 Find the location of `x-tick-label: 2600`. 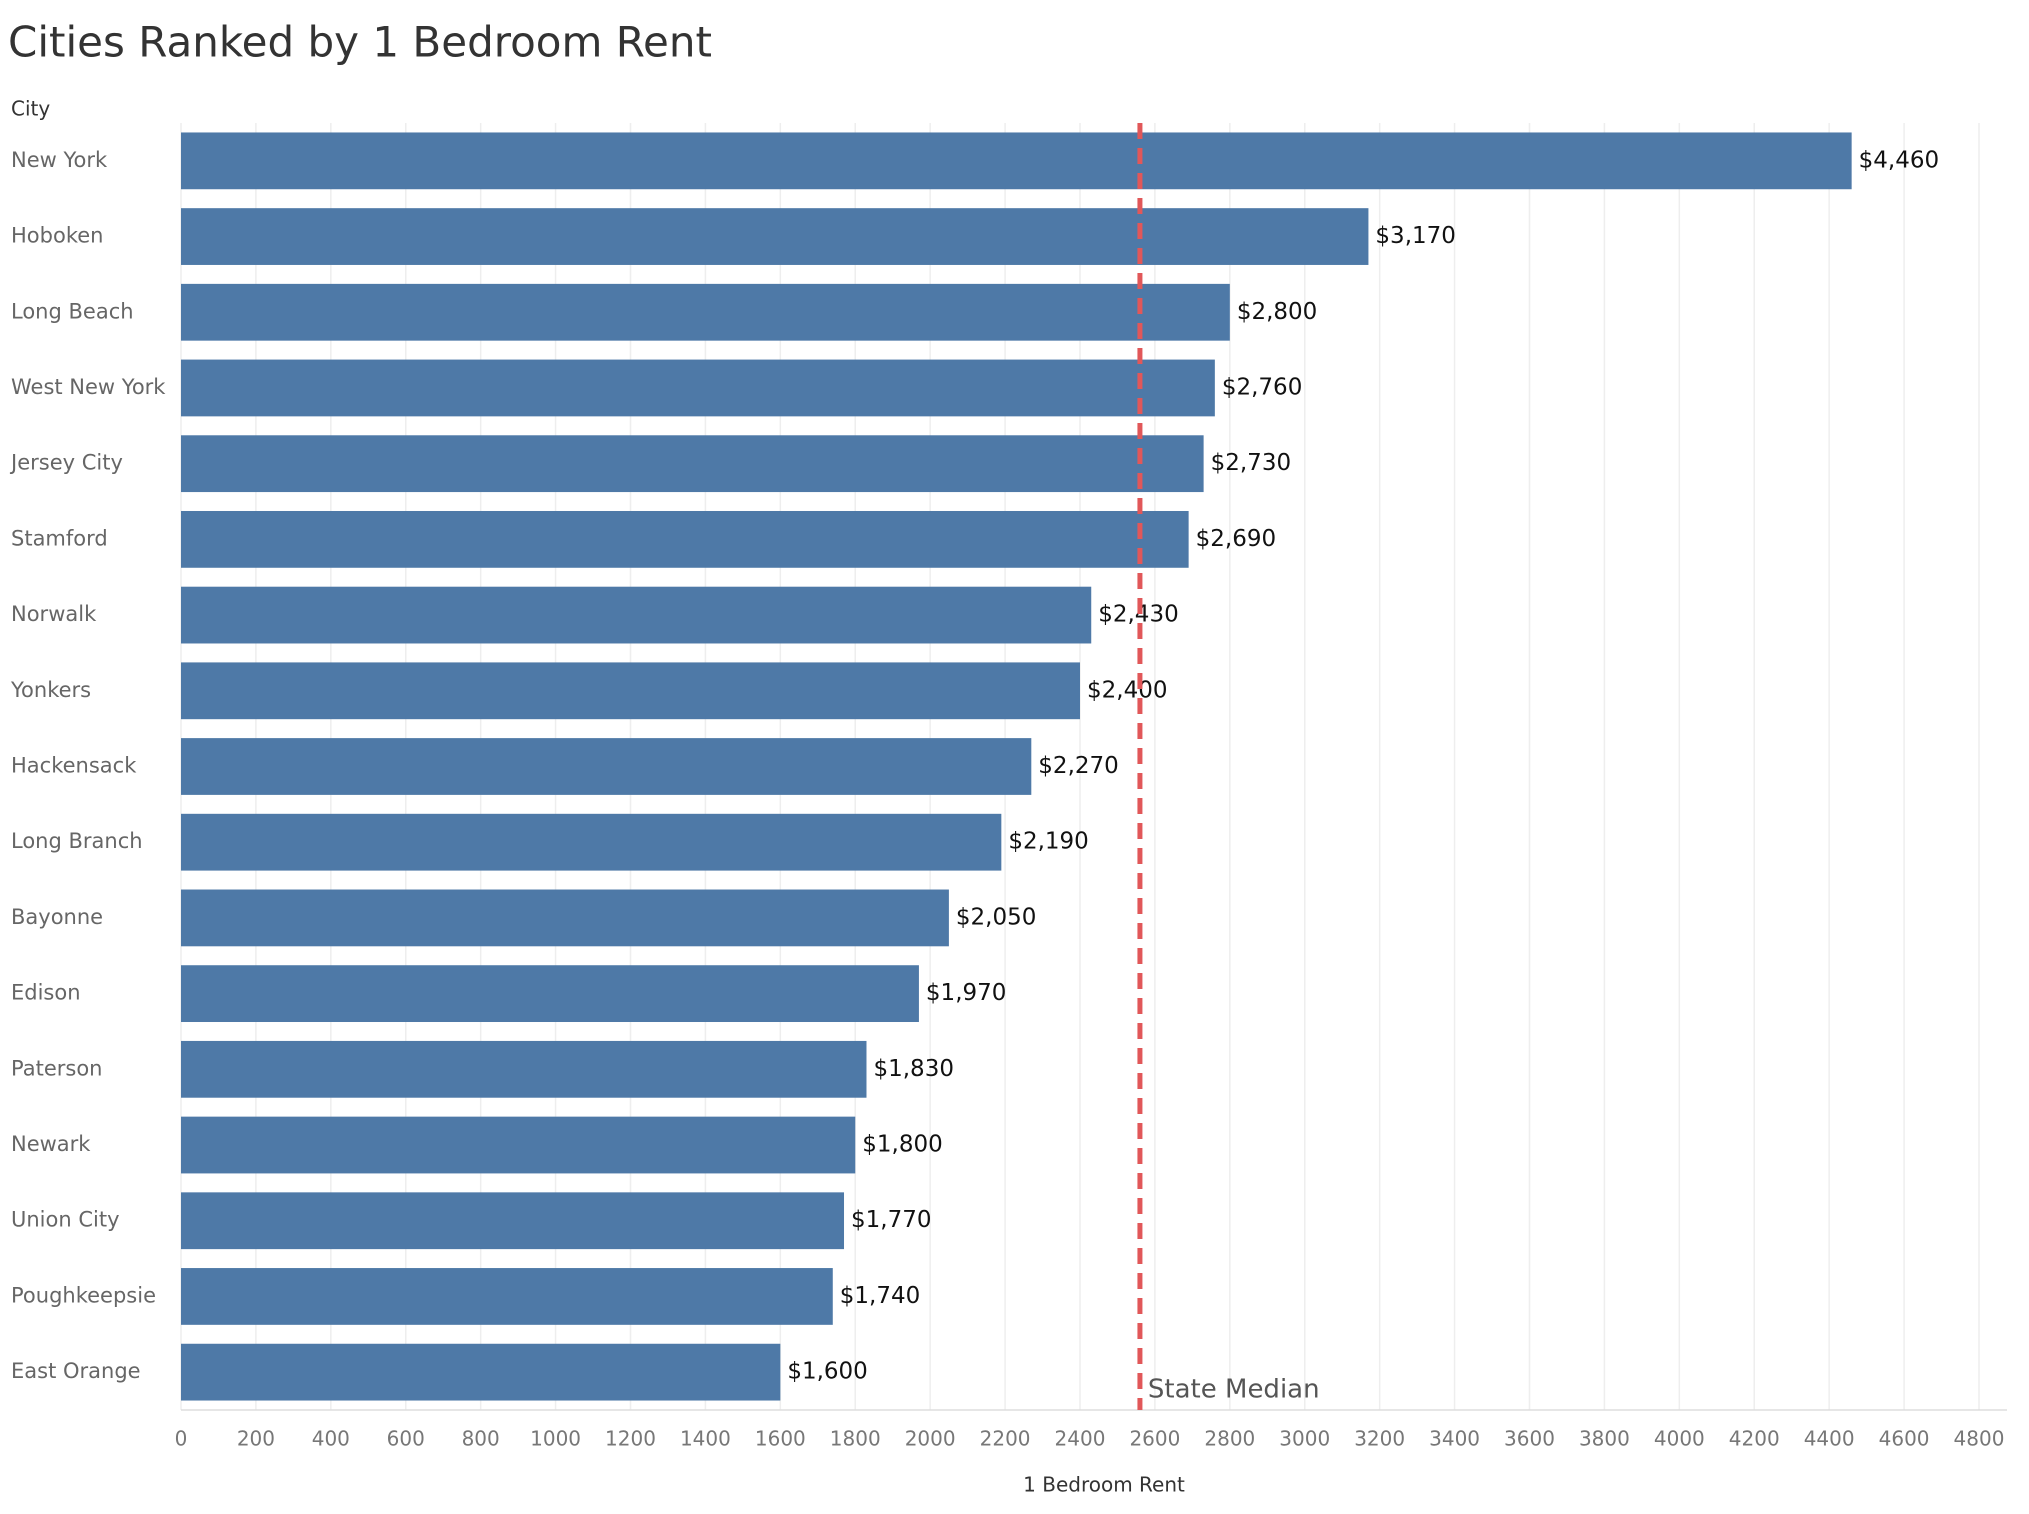

x-tick-label: 2600 is located at coordinates (1154, 1439).